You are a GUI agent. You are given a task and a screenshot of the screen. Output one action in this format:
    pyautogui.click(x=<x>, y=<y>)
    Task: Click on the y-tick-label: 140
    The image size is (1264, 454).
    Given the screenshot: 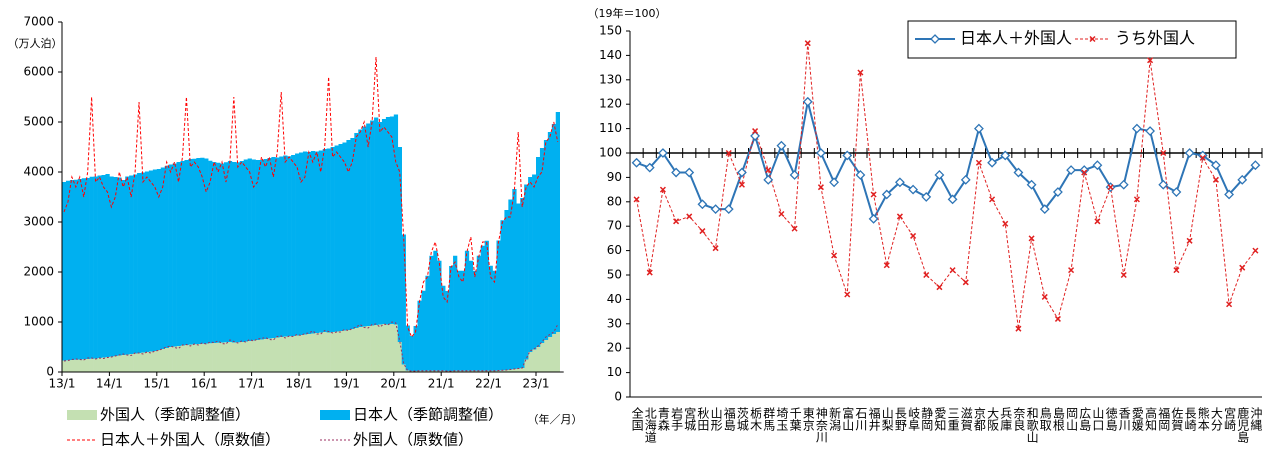 What is the action you would take?
    pyautogui.click(x=610, y=55)
    